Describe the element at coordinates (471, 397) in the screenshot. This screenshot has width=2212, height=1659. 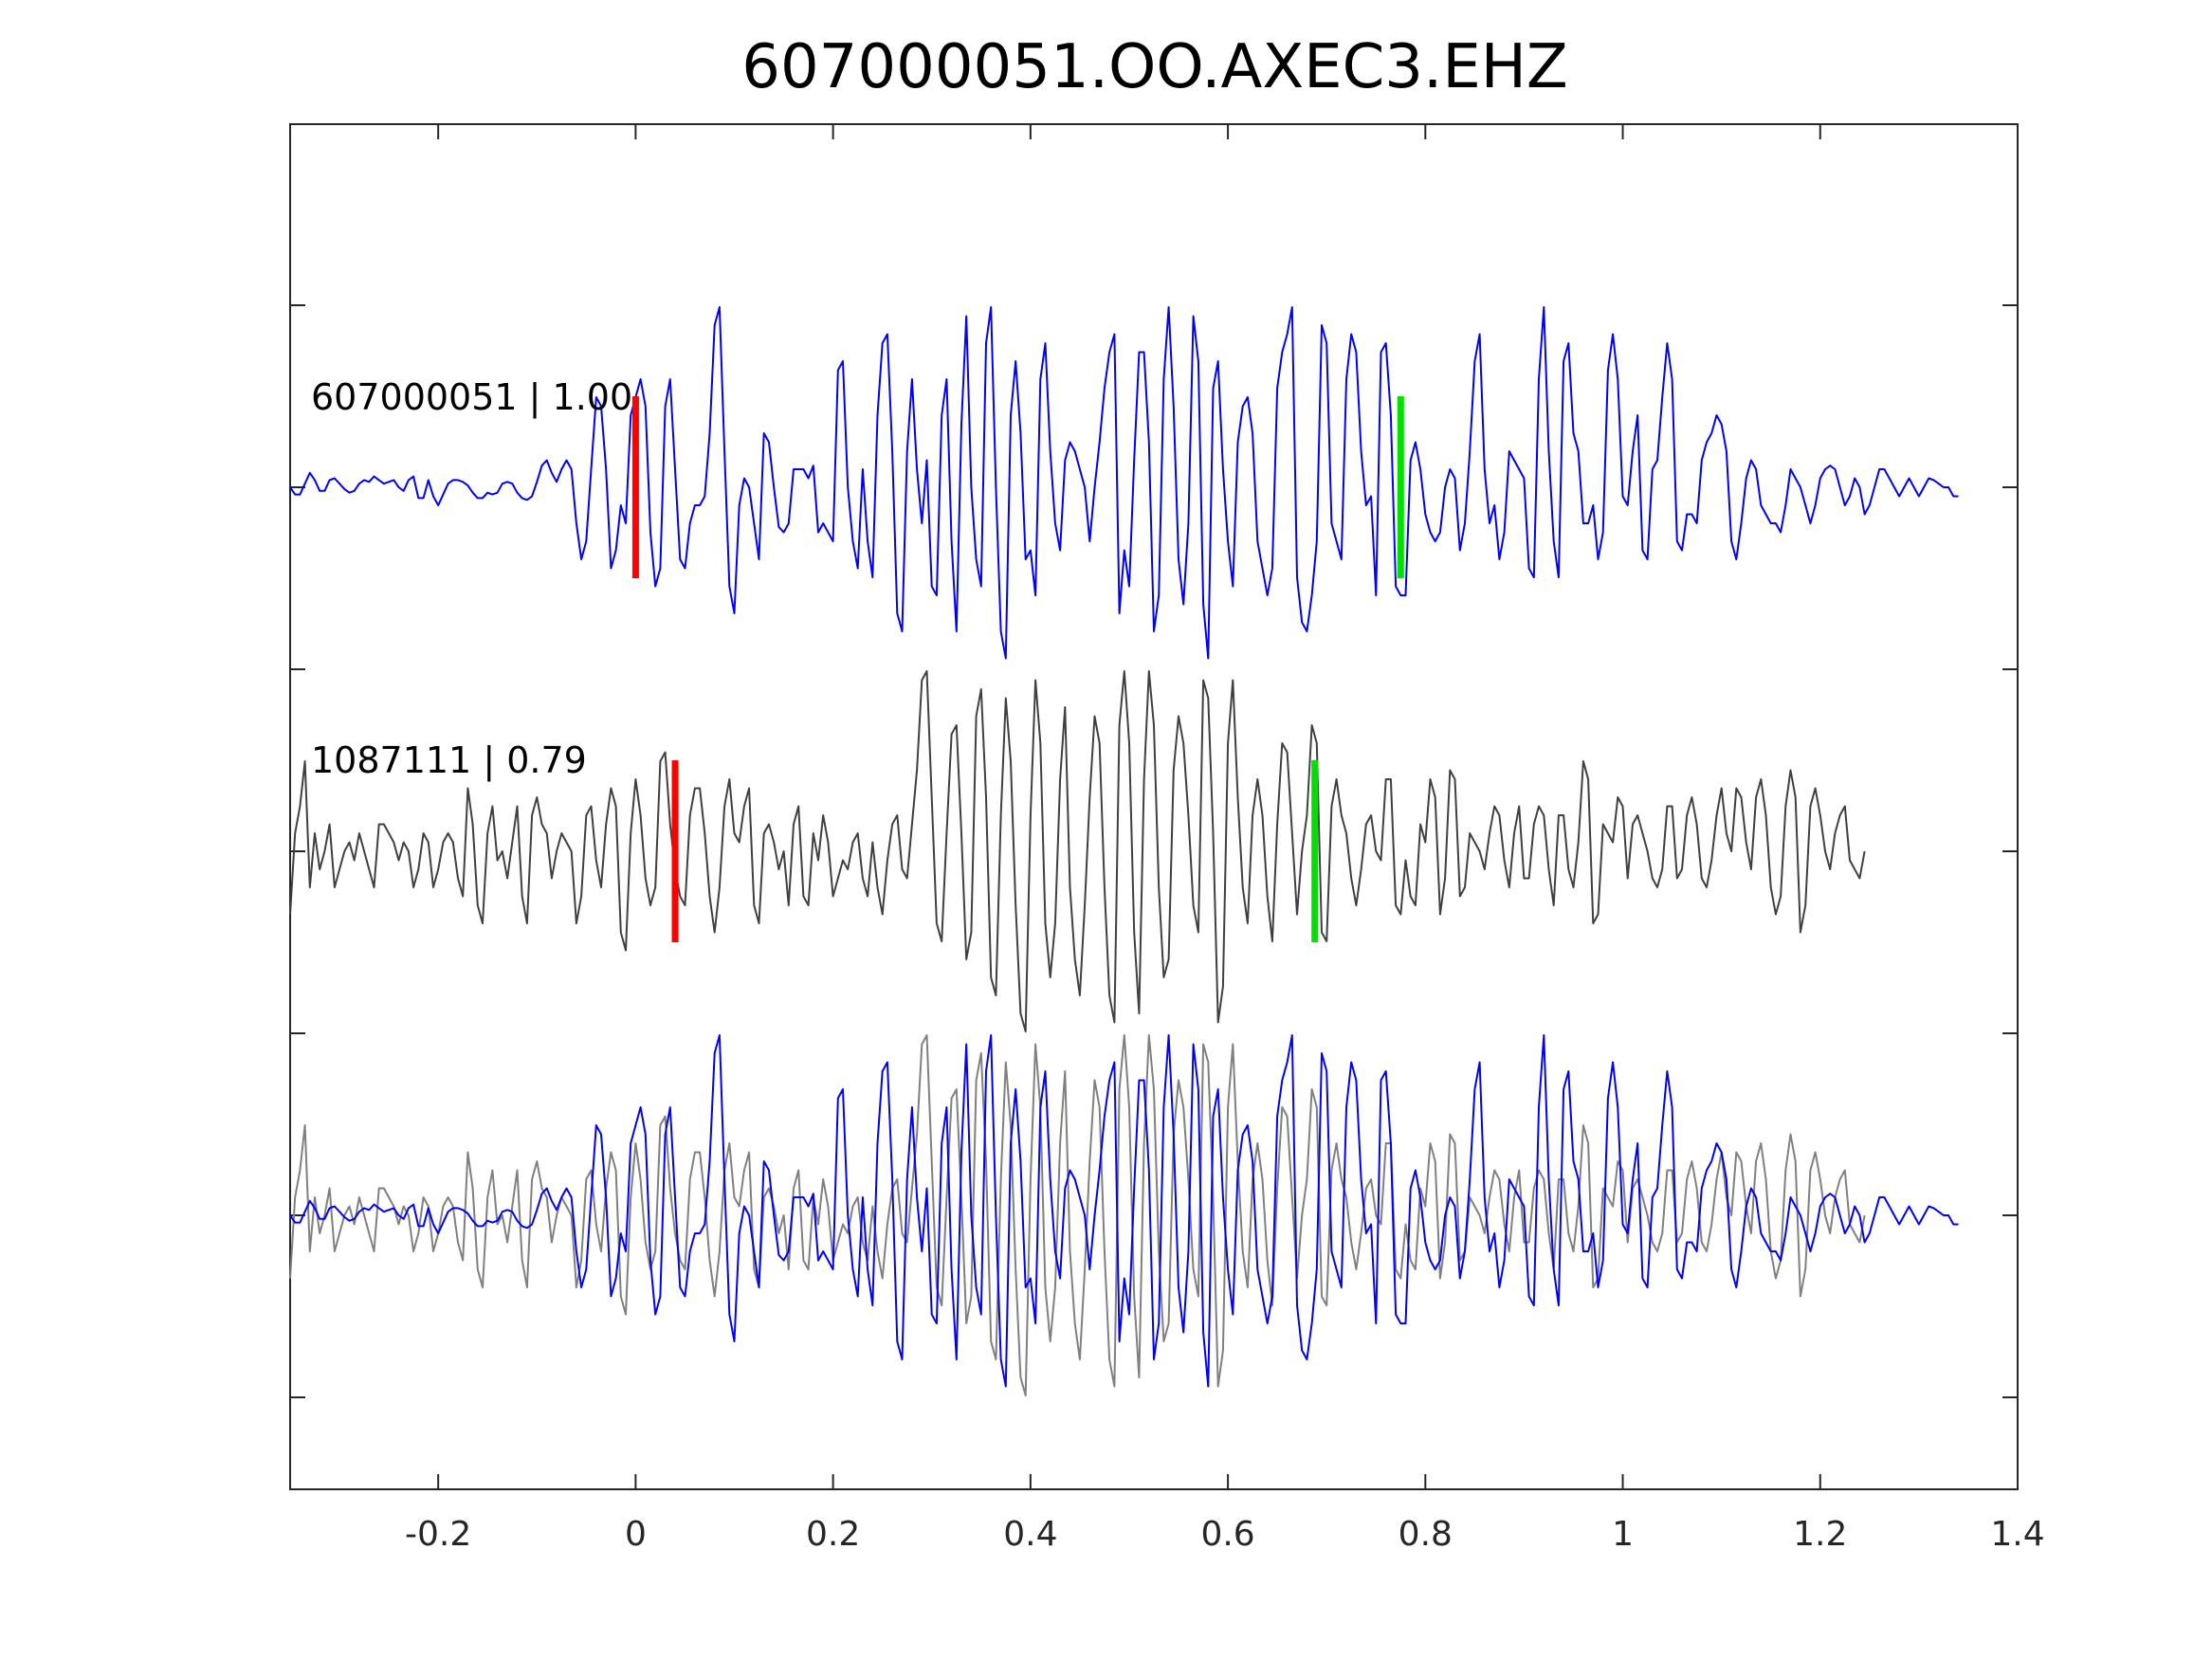
I see `trace-label-template: 607000051 | 1.00` at that location.